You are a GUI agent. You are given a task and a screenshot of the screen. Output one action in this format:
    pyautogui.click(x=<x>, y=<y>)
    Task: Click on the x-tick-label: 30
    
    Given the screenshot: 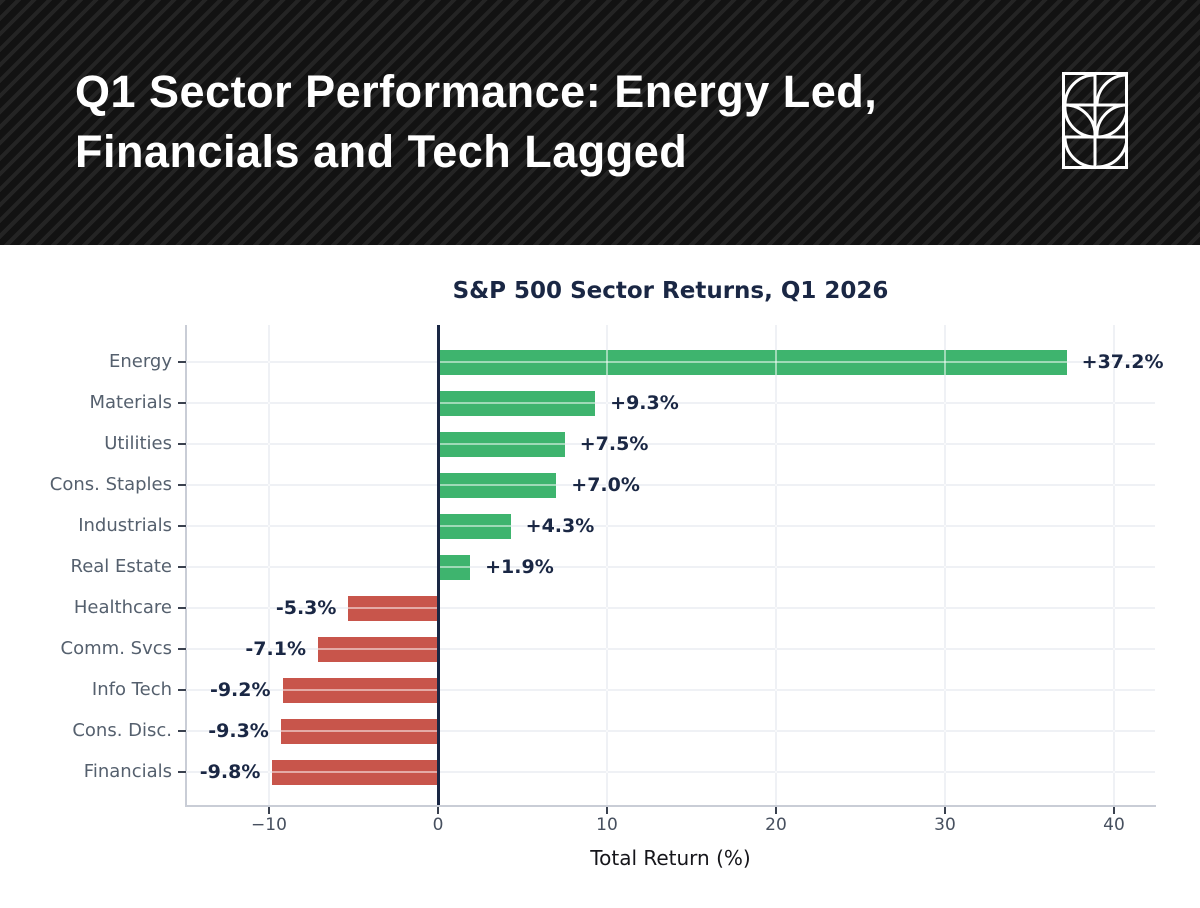 What is the action you would take?
    pyautogui.click(x=945, y=825)
    